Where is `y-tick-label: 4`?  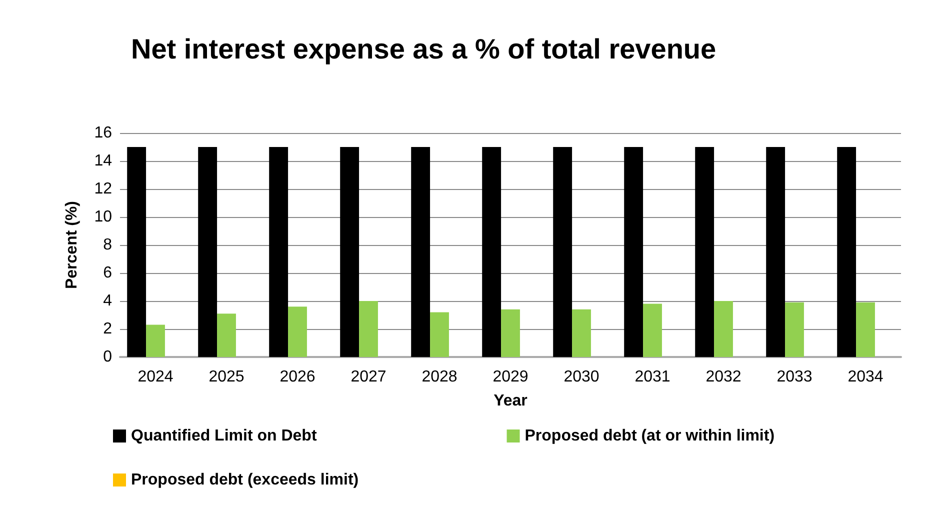 y-tick-label: 4 is located at coordinates (107, 301).